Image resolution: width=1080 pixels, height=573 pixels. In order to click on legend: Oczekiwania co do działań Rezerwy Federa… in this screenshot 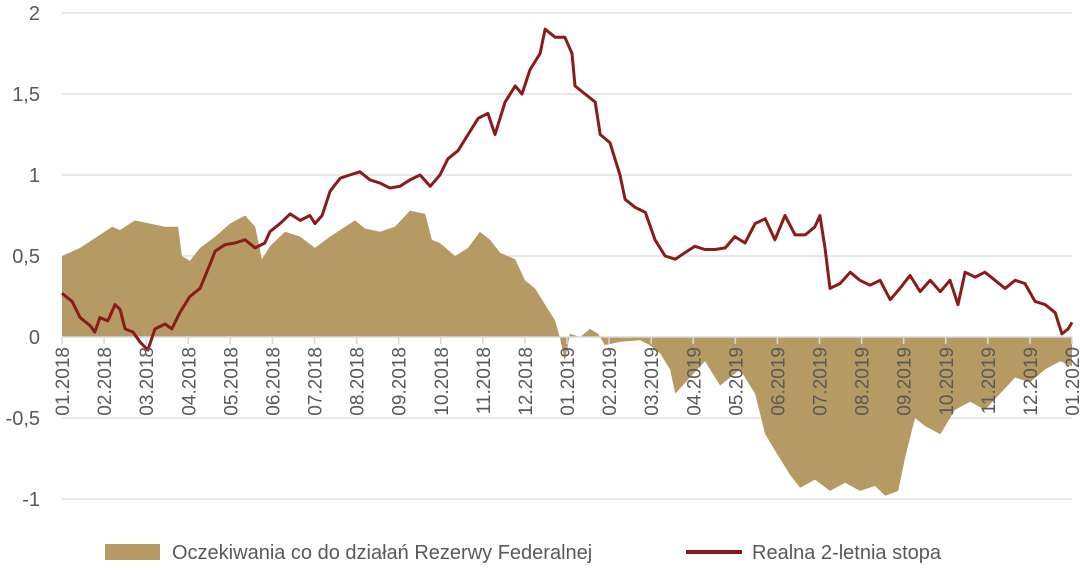, I will do `click(523, 553)`.